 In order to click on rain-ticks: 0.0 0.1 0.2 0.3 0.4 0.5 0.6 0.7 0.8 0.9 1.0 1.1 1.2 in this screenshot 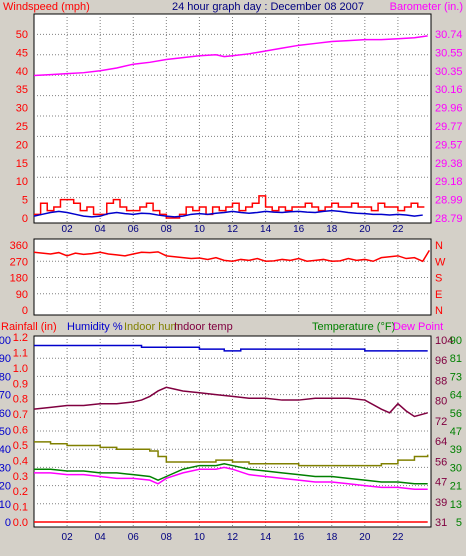, I will do `click(20, 430)`.